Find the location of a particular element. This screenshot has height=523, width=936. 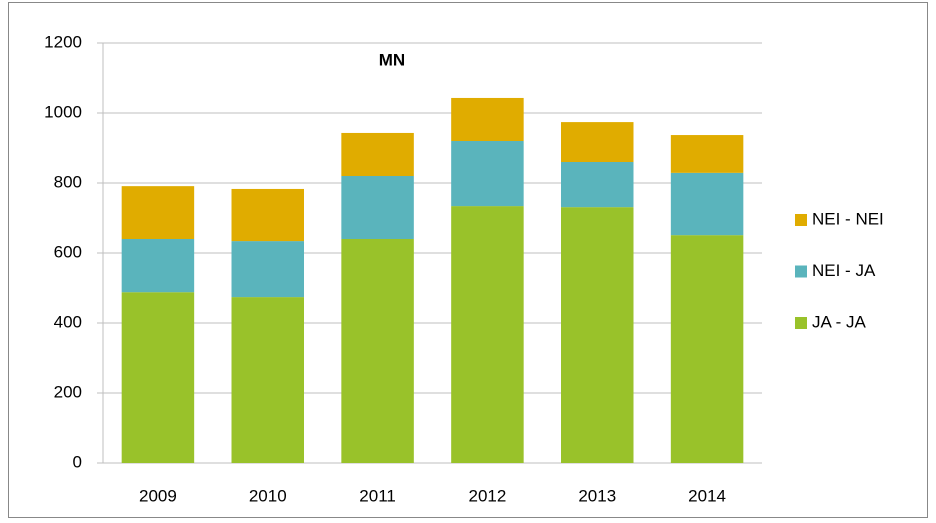

legend-label: JA - JA is located at coordinates (839, 321).